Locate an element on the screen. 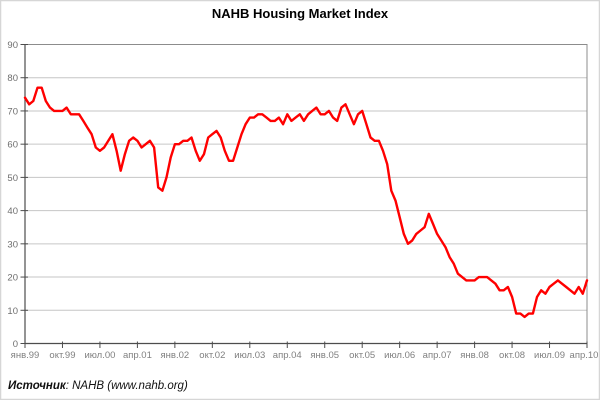 This screenshot has width=600, height=400. chart-title: NAHB Housing Market Index is located at coordinates (300, 13).